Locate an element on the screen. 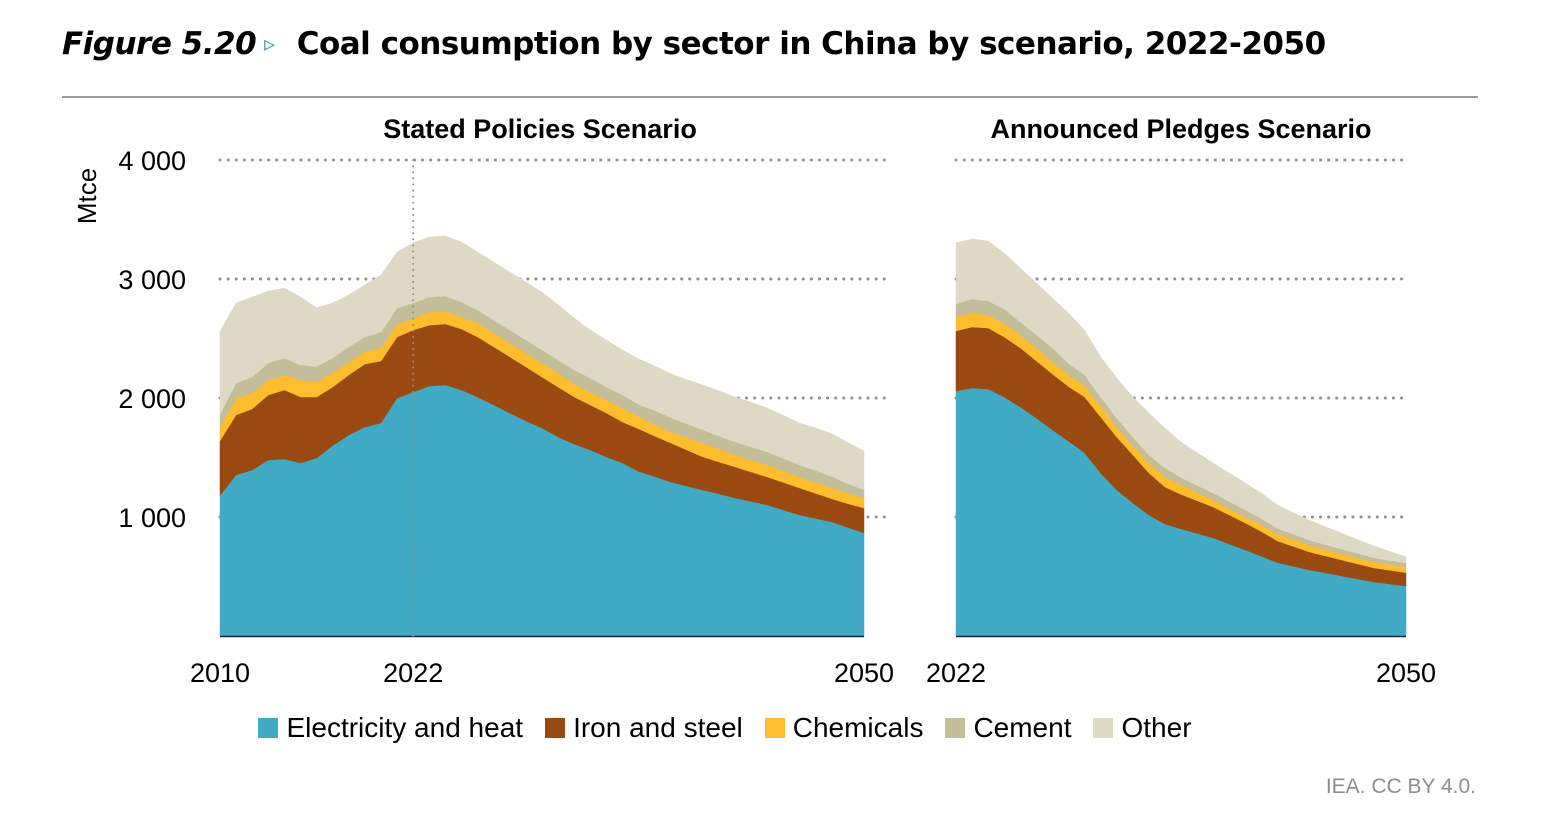 This screenshot has width=1550, height=820. credit-text: IEA. CC BY 4.0. is located at coordinates (1400, 786).